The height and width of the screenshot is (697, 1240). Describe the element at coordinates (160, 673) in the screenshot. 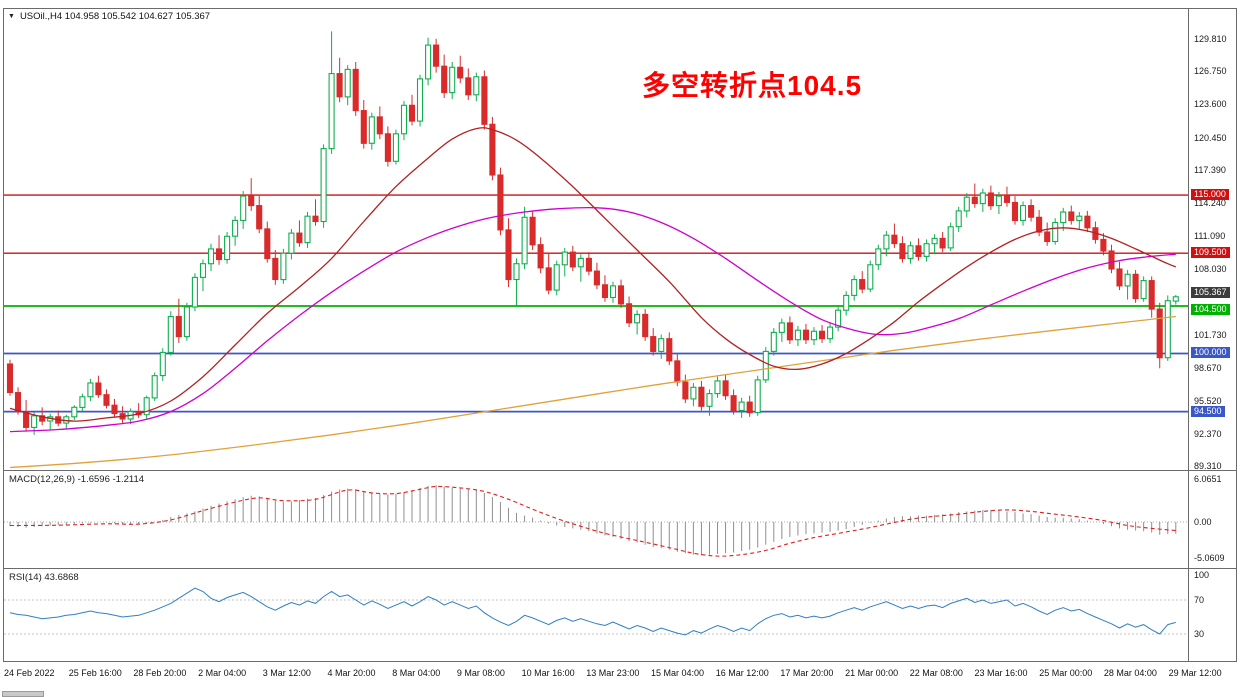

I see `time-axis-label: 28 Feb 20:00` at that location.